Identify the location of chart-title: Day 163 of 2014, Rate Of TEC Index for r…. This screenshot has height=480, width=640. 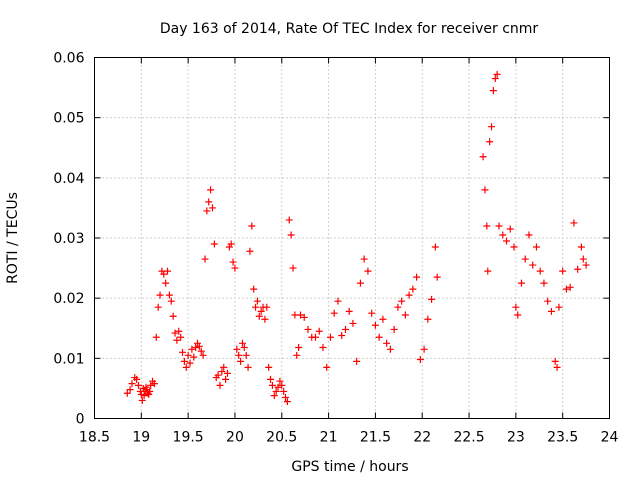
(349, 29).